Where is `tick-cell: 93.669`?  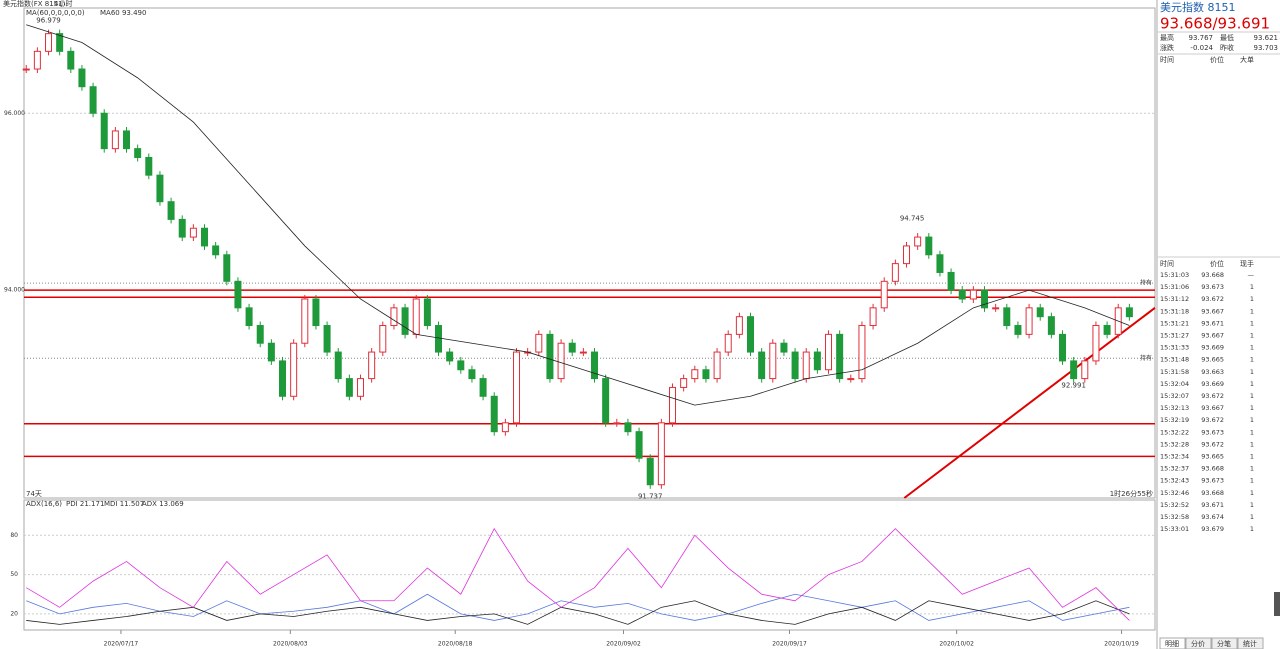
tick-cell: 93.669 is located at coordinates (1212, 348).